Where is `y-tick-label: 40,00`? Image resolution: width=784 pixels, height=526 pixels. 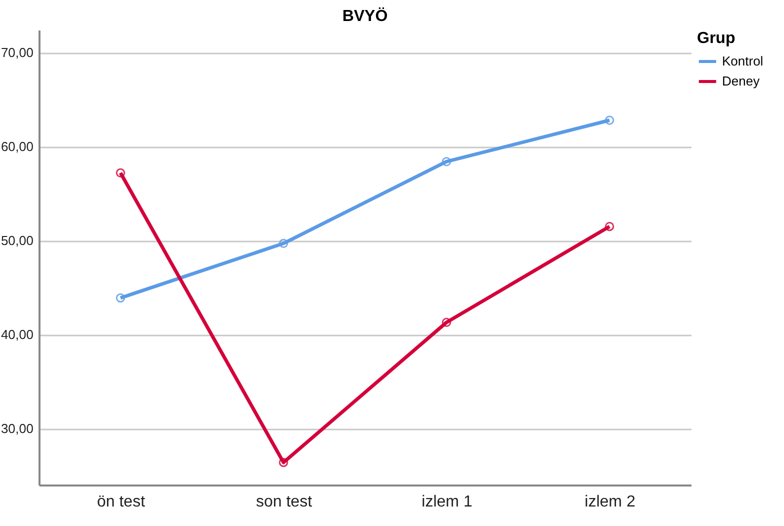
y-tick-label: 40,00 is located at coordinates (17, 334).